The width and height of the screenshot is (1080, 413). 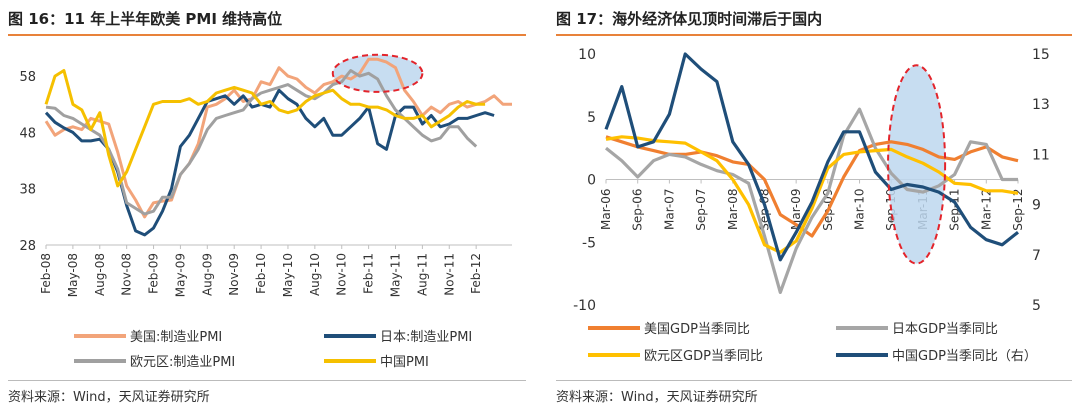 What do you see at coordinates (27, 77) in the screenshot?
I see `y-tick-label: 58` at bounding box center [27, 77].